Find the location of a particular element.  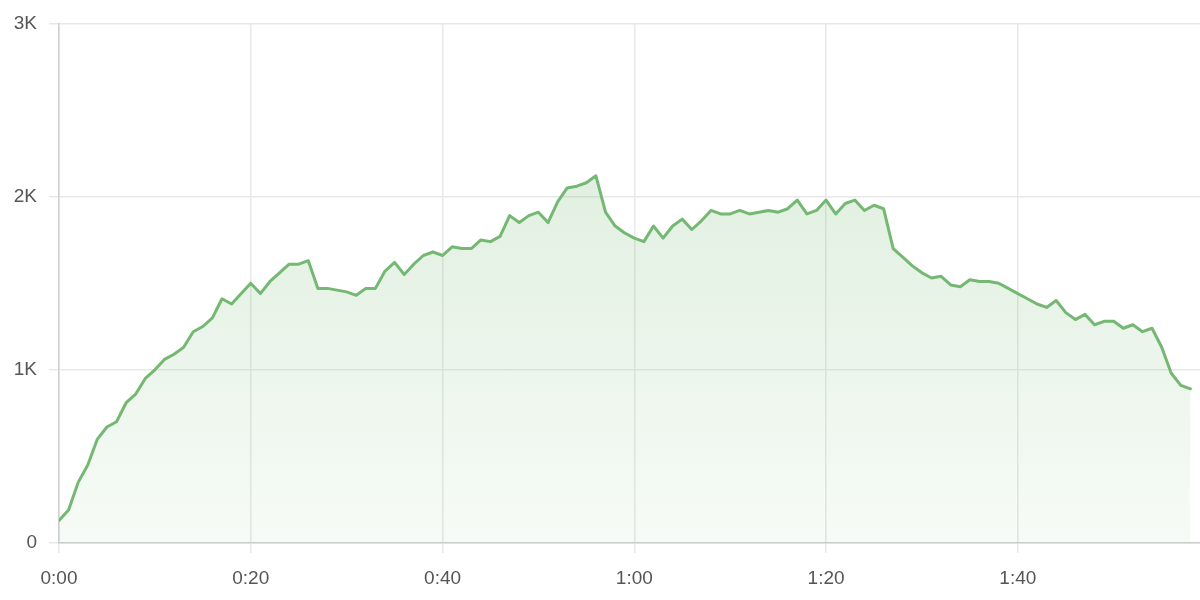

y-tick-label: 3K is located at coordinates (25, 22).